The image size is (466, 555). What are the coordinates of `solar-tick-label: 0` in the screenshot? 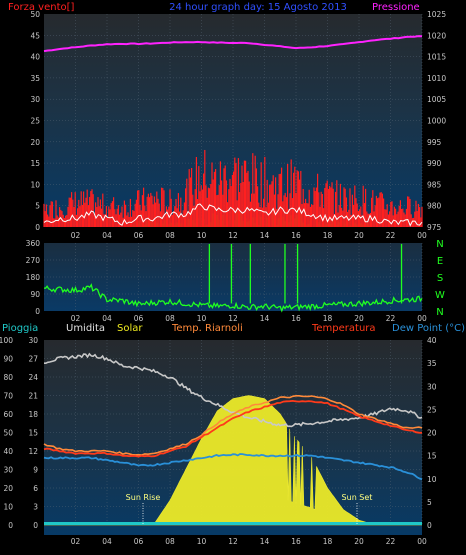 It's located at (35, 525).